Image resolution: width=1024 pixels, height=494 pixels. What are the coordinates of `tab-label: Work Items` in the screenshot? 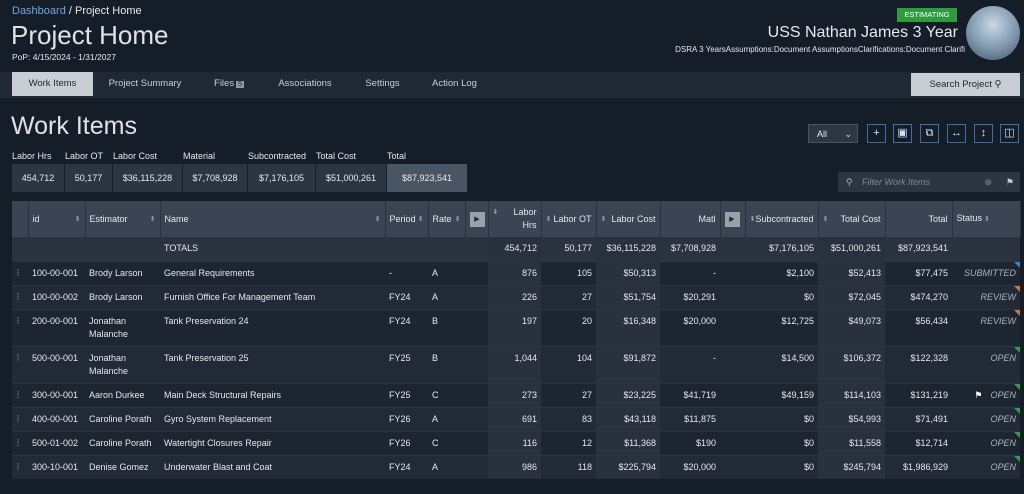 It's located at (52, 83).